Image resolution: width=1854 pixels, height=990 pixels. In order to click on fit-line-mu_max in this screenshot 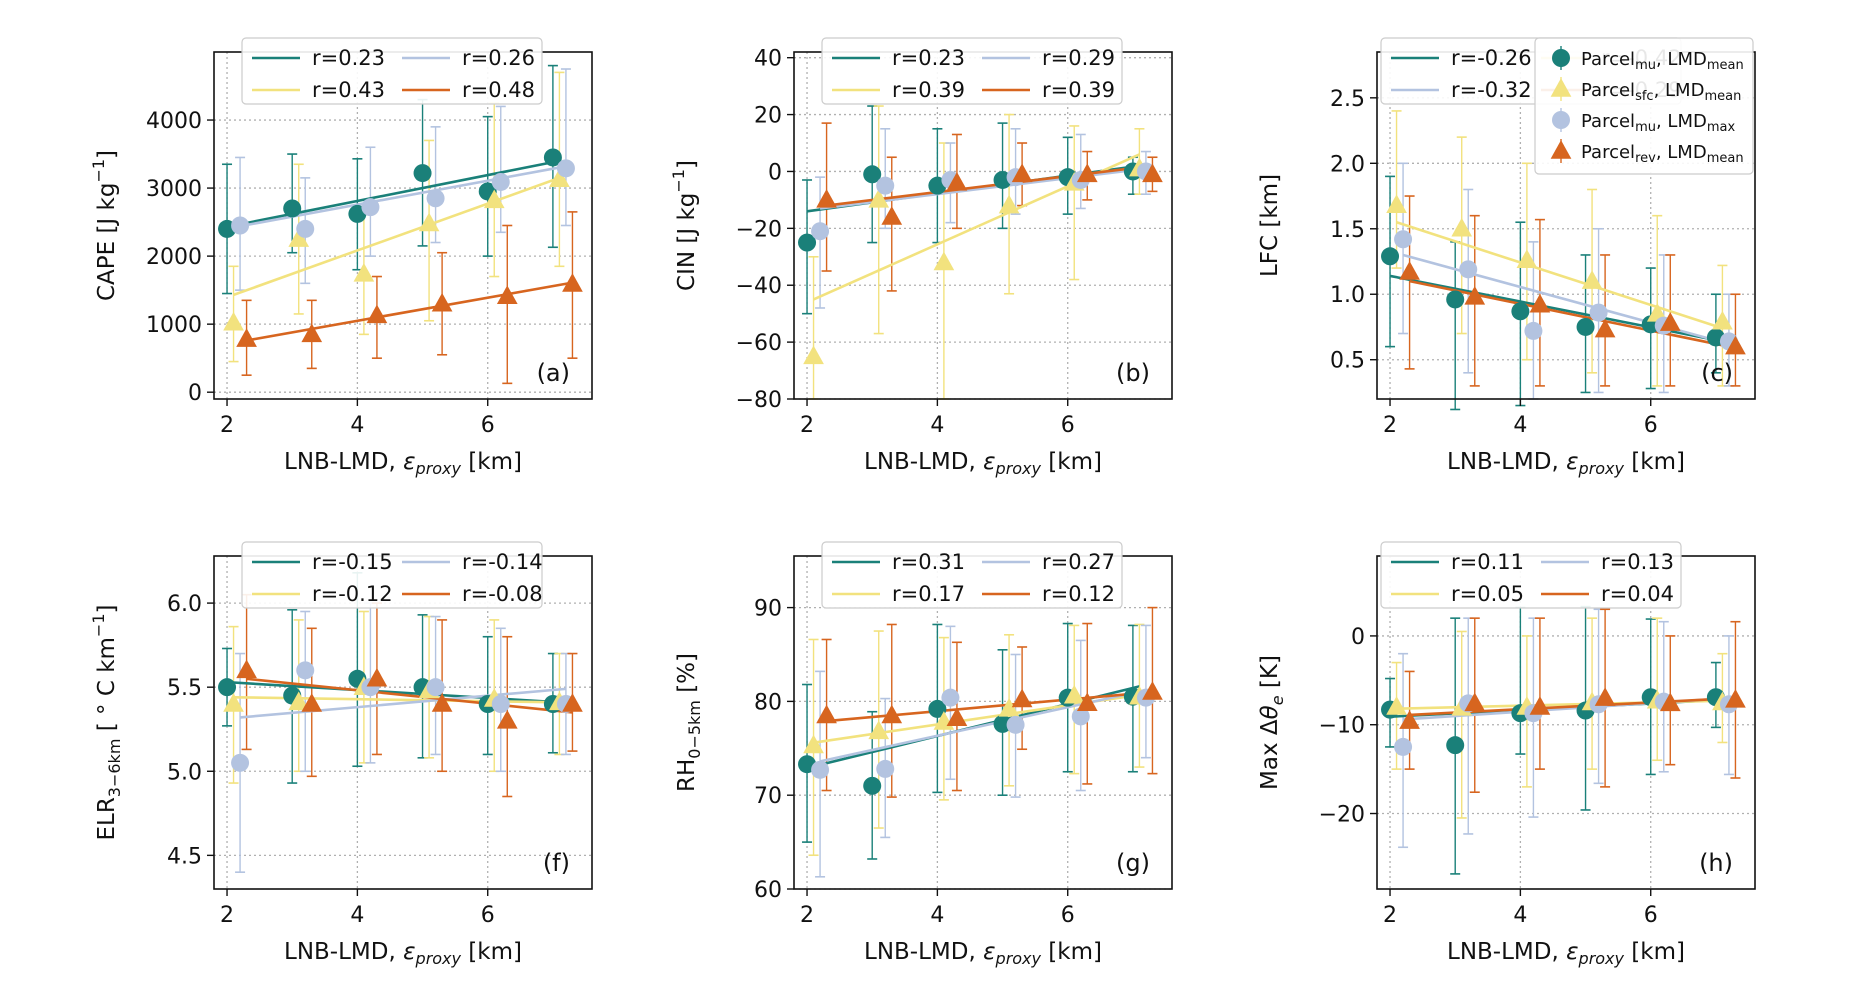, I will do `click(403, 703)`.